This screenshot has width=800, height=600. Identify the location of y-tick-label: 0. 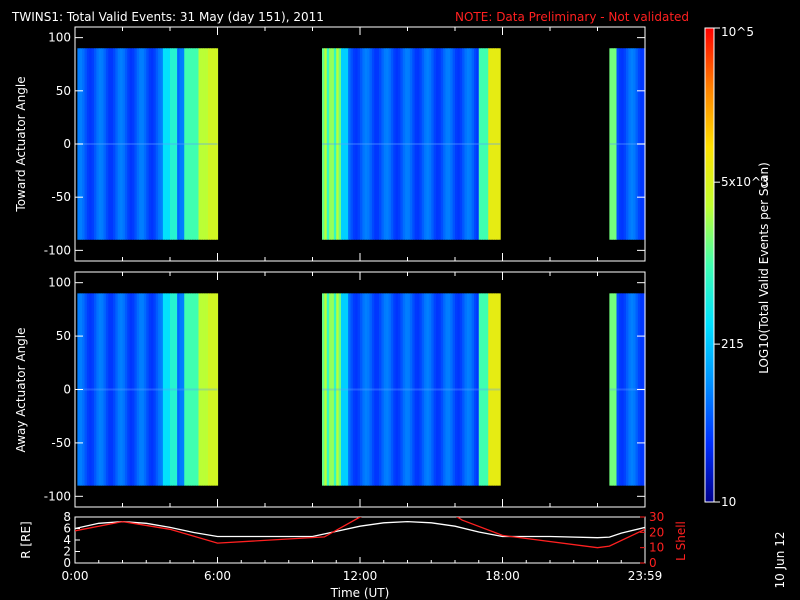
(67, 390).